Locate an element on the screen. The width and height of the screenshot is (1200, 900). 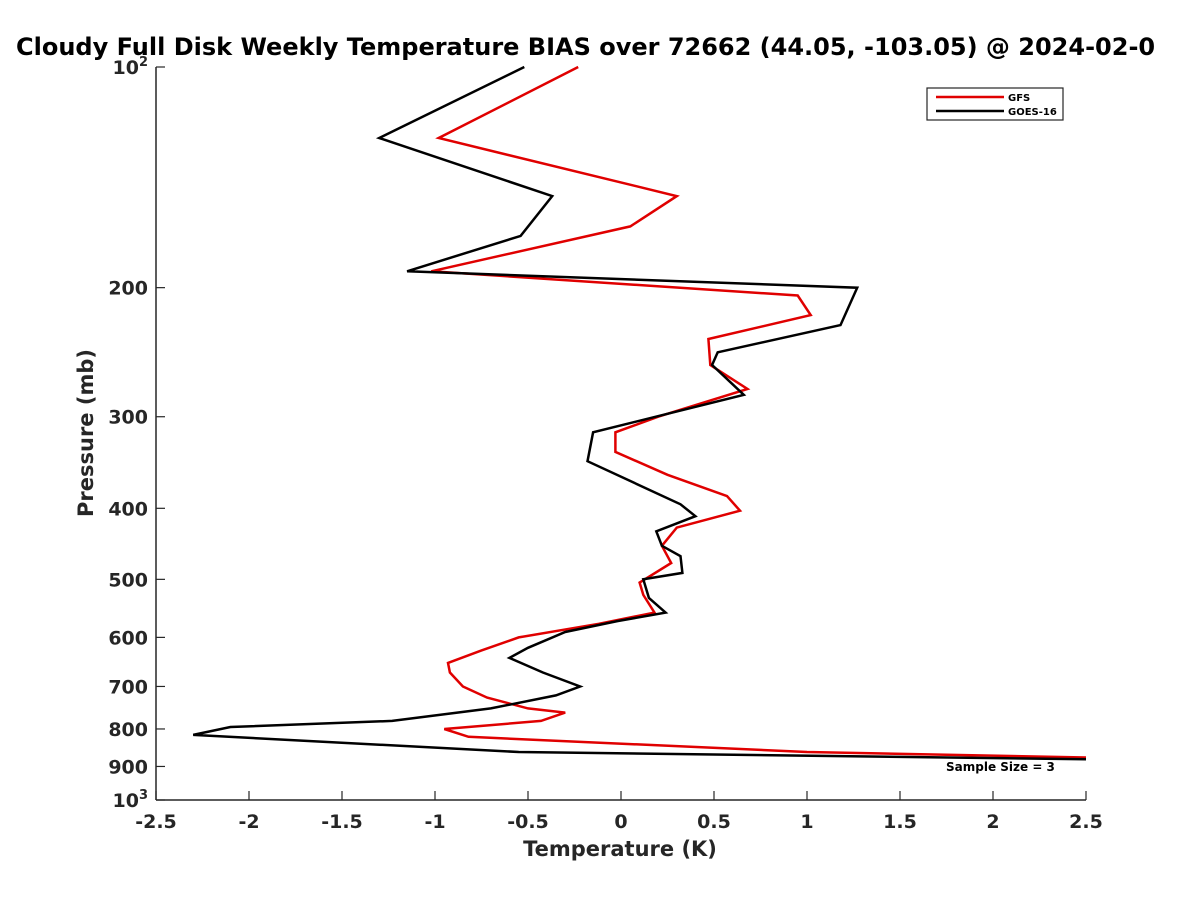
legend: GFS GOES-16 is located at coordinates (995, 104).